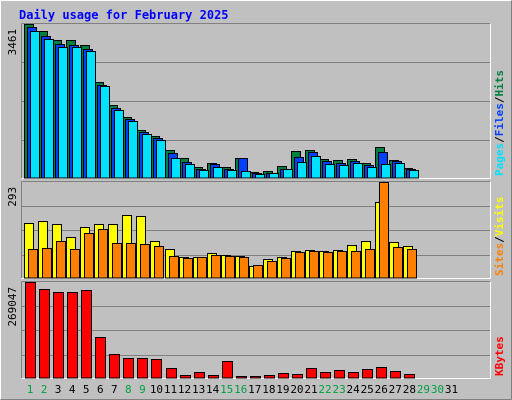 The height and width of the screenshot is (400, 512). Describe the element at coordinates (226, 389) in the screenshot. I see `x-tick-label-day-15: 15` at that location.